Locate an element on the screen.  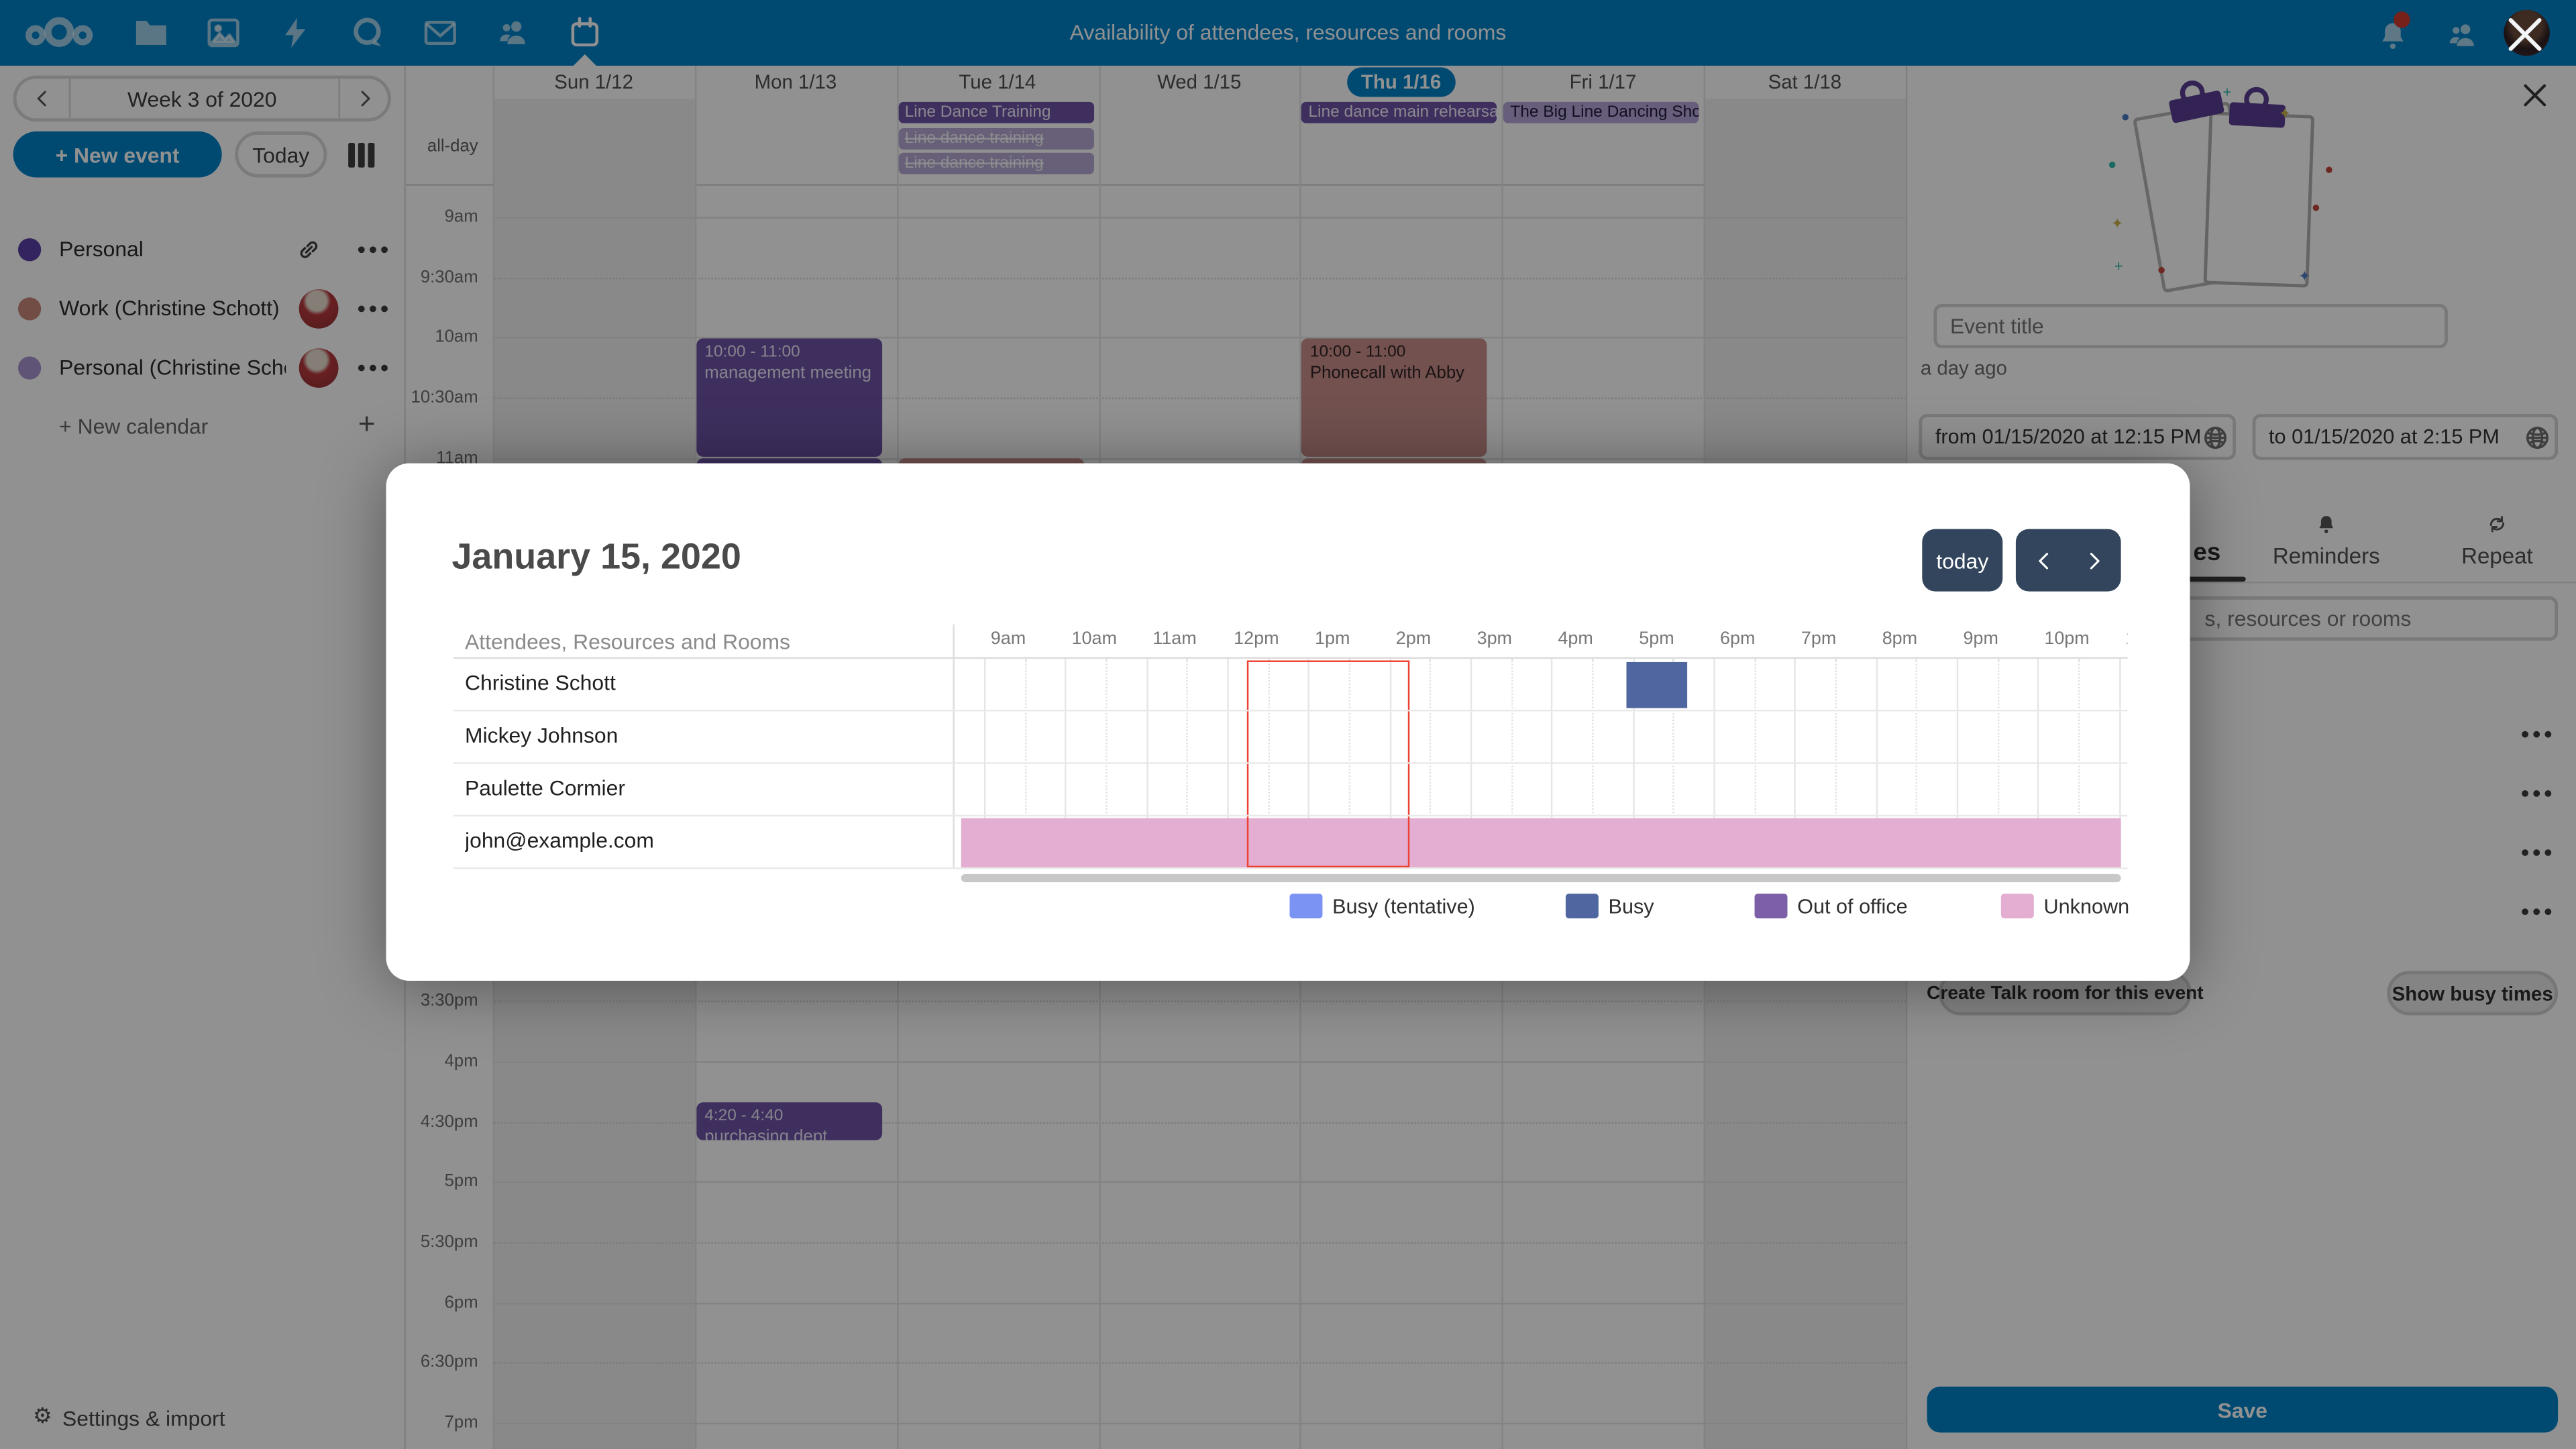
legend-label: Out of office is located at coordinates (1852, 906).